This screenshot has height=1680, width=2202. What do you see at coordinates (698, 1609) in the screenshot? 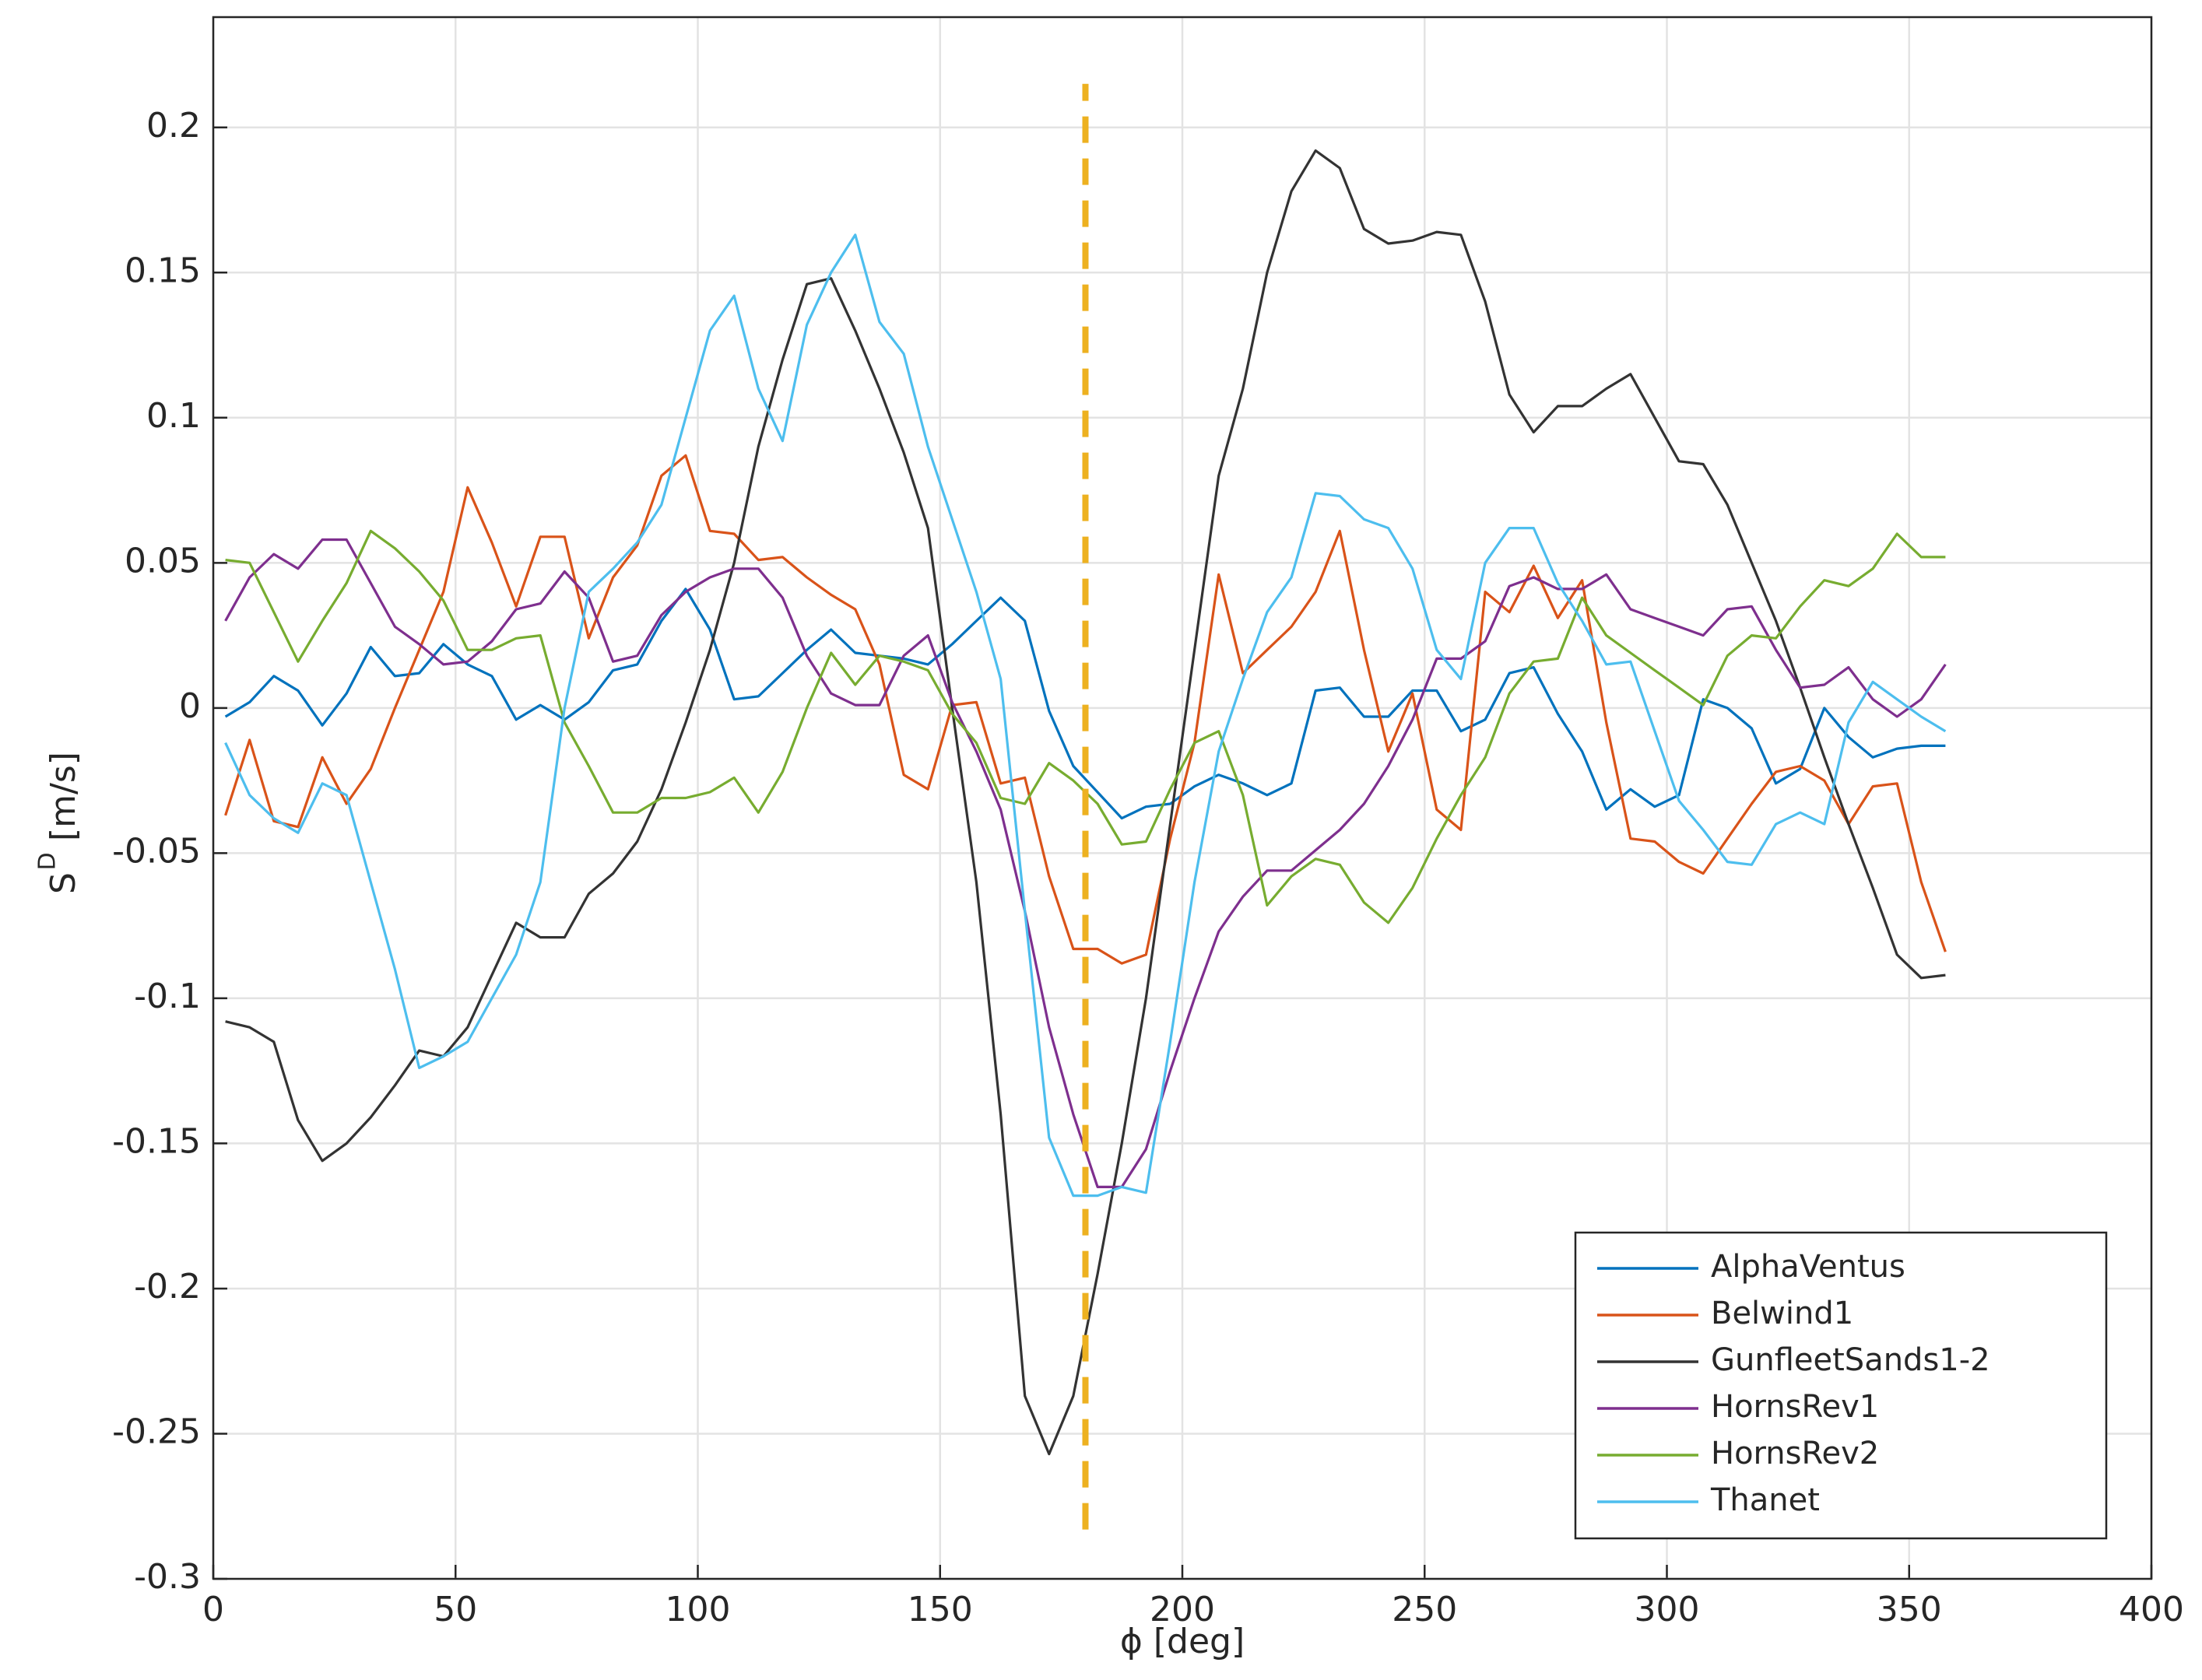
I see `x-tick-label: 100` at bounding box center [698, 1609].